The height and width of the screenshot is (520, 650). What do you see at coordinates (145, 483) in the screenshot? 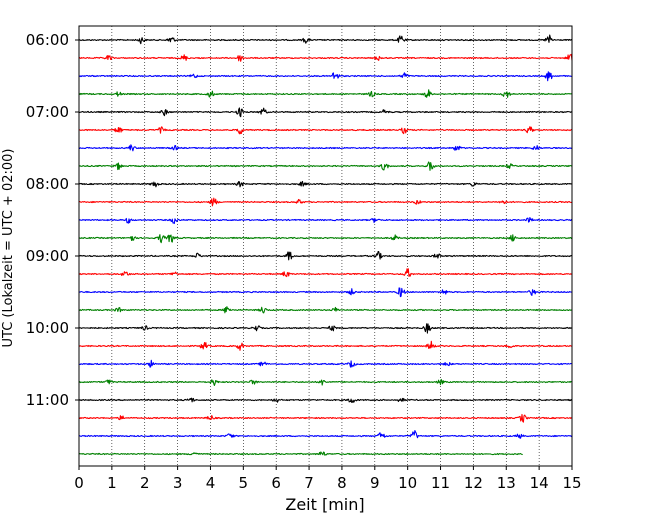
I see `x-tick-label: 2` at bounding box center [145, 483].